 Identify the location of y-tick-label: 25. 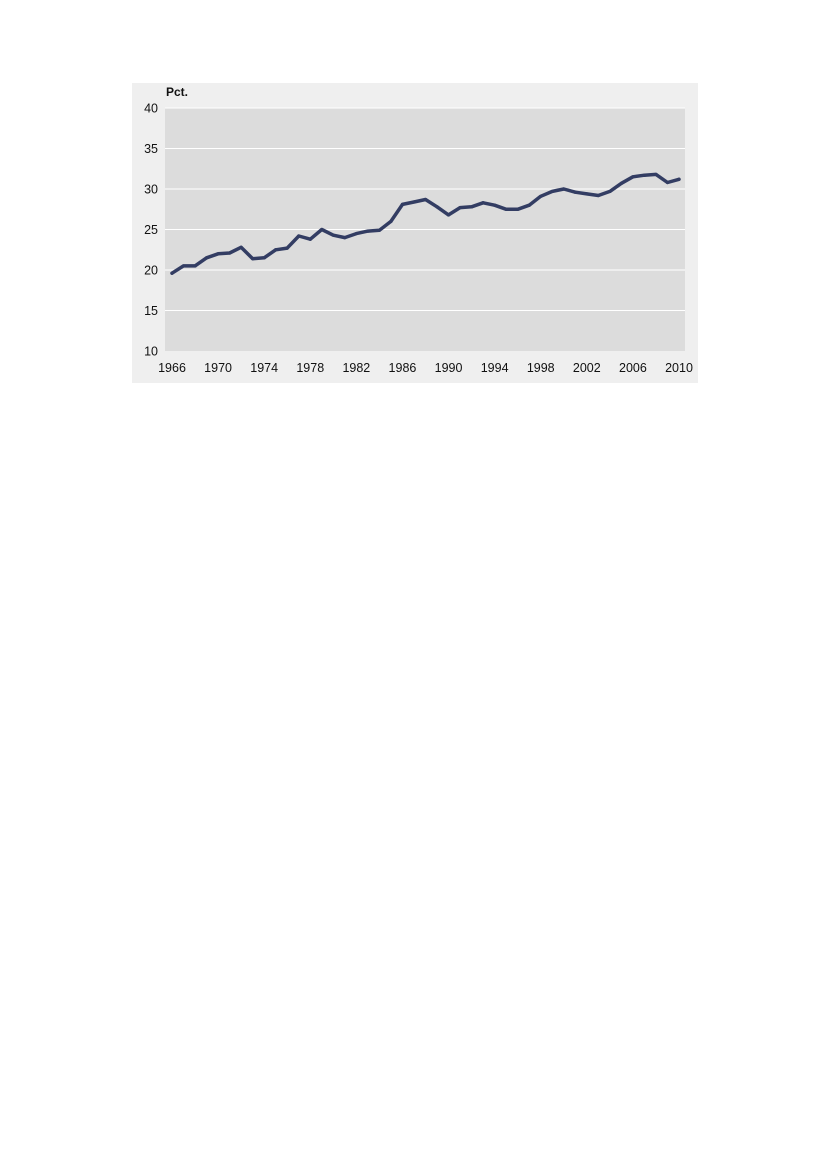
(151, 230).